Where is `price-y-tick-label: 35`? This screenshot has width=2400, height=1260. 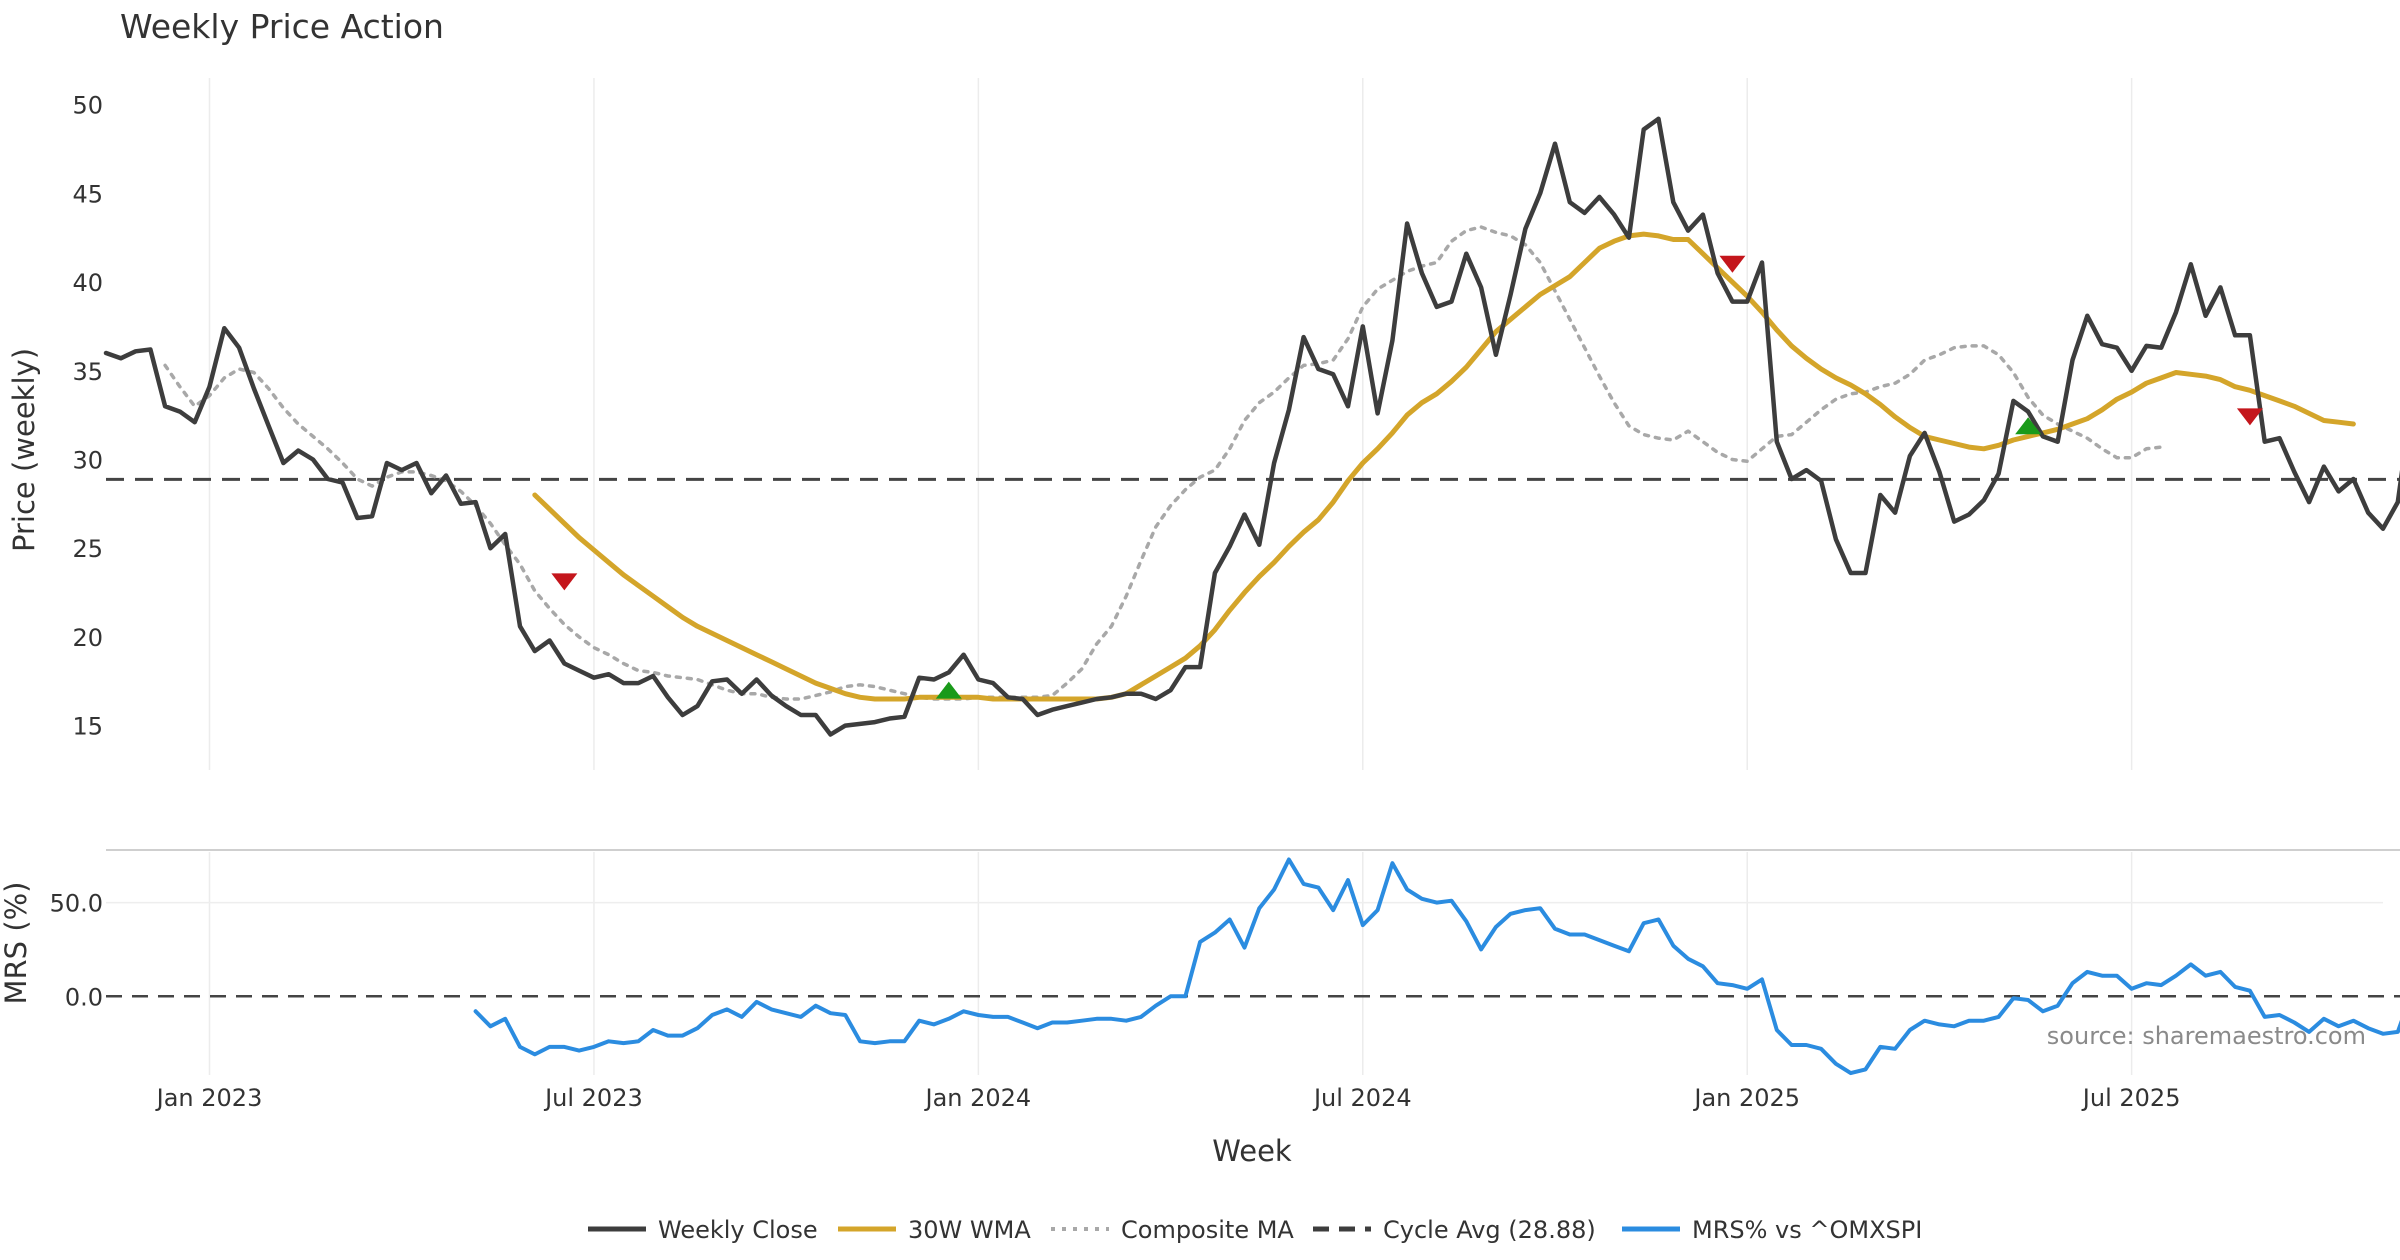
price-y-tick-label: 35 is located at coordinates (87, 372).